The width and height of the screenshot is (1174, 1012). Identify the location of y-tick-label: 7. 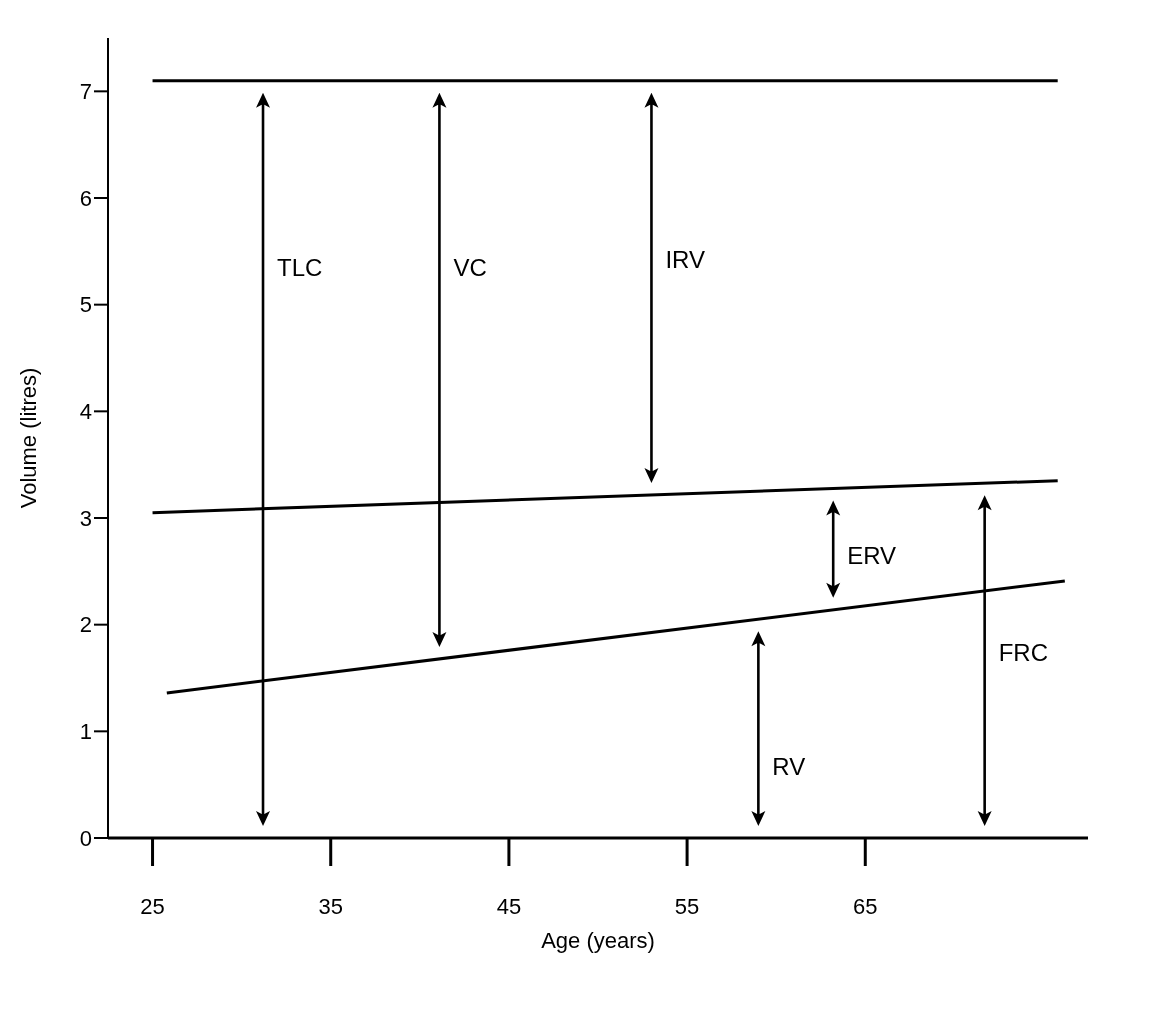
(85, 92).